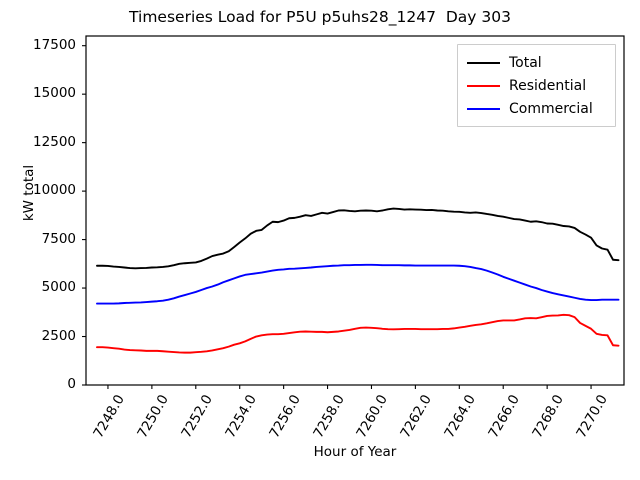  Describe the element at coordinates (58, 238) in the screenshot. I see `y-tick-label: 7500` at that location.